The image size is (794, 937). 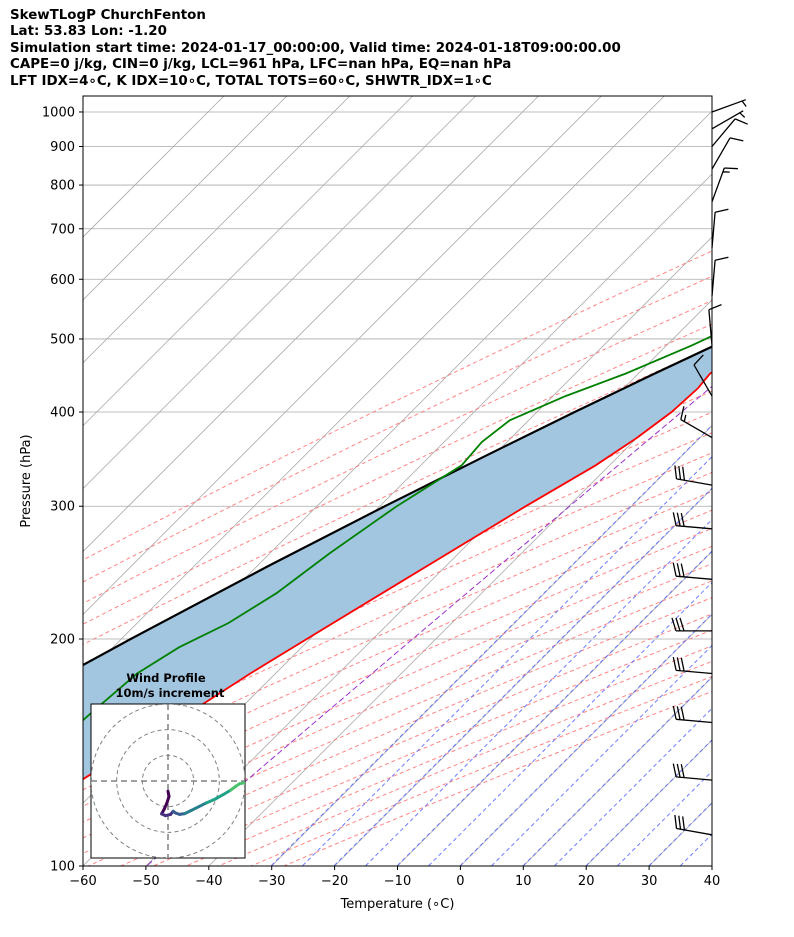 What do you see at coordinates (166, 678) in the screenshot?
I see `hodograph-title: Wind Profile` at bounding box center [166, 678].